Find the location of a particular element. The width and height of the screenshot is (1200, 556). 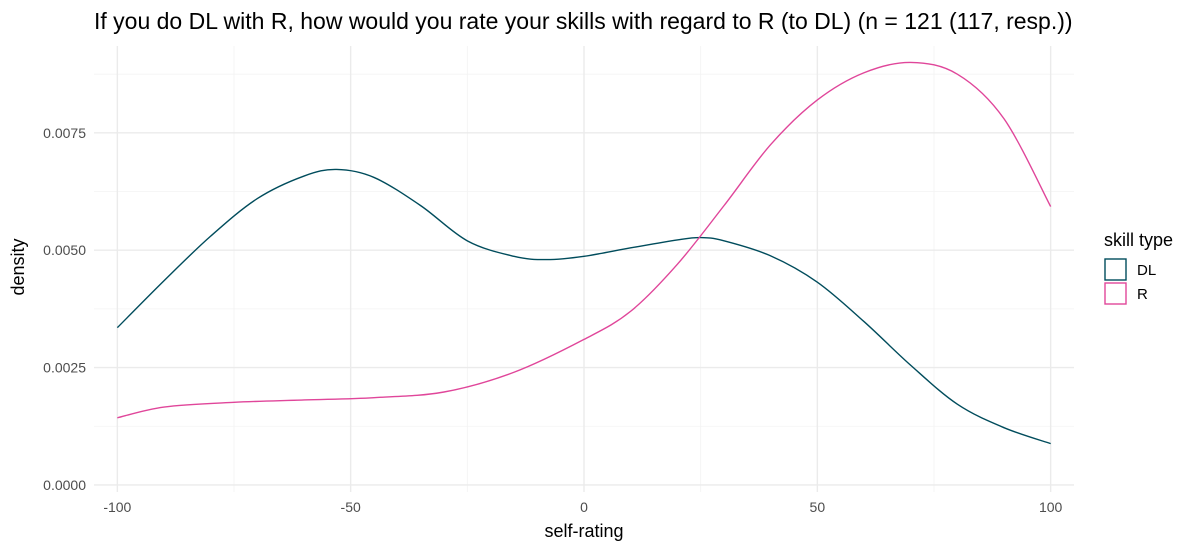

legend-title: skill type is located at coordinates (1138, 240).